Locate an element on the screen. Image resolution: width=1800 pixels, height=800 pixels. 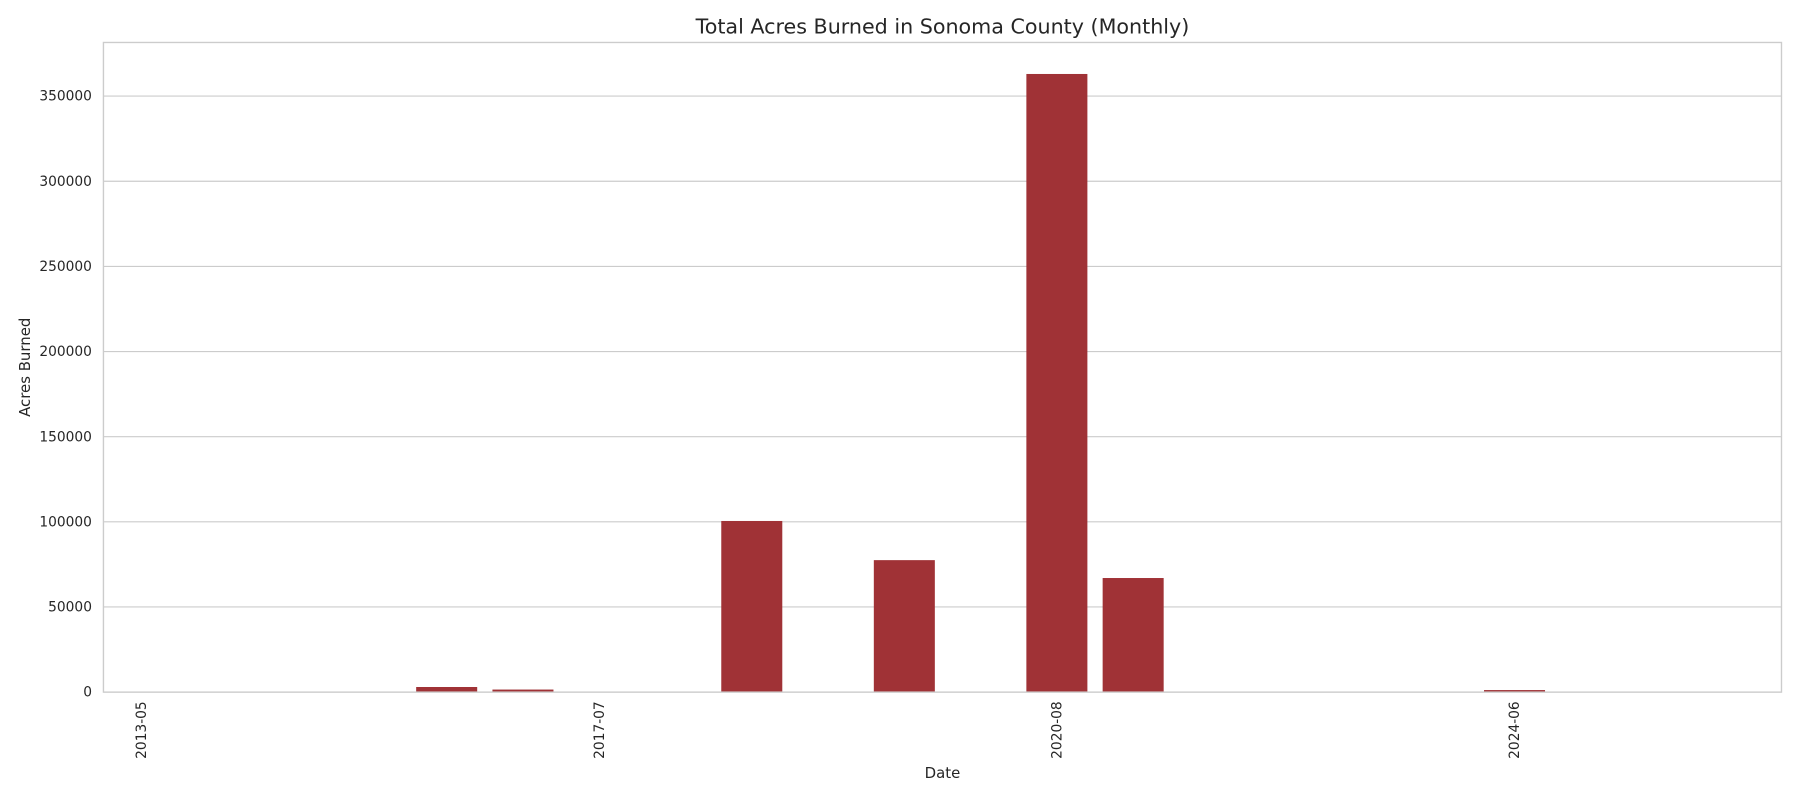
y-tick-label: 250000 is located at coordinates (65, 267).